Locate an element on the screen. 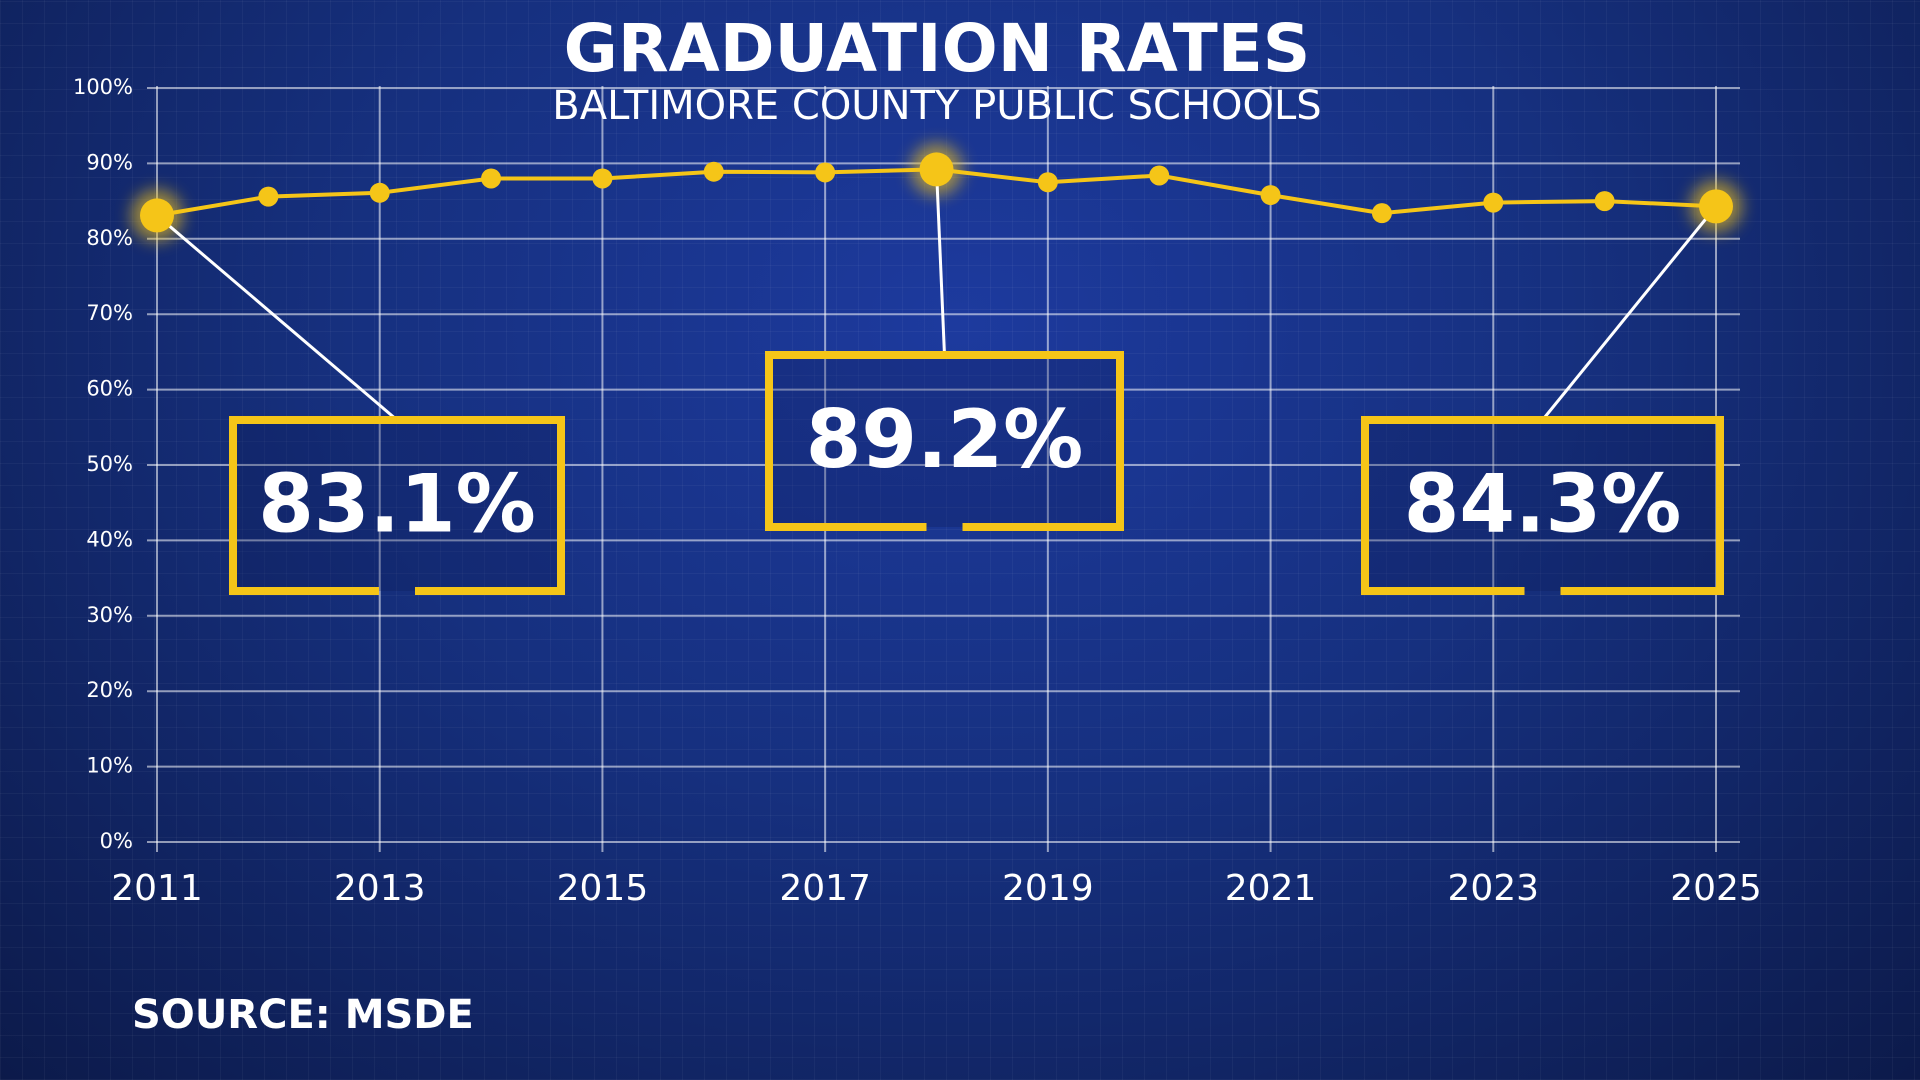 The height and width of the screenshot is (1080, 1920). chart-subtitle: BALTIMORE COUNTY PUBLIC SCHOOLS is located at coordinates (936, 106).